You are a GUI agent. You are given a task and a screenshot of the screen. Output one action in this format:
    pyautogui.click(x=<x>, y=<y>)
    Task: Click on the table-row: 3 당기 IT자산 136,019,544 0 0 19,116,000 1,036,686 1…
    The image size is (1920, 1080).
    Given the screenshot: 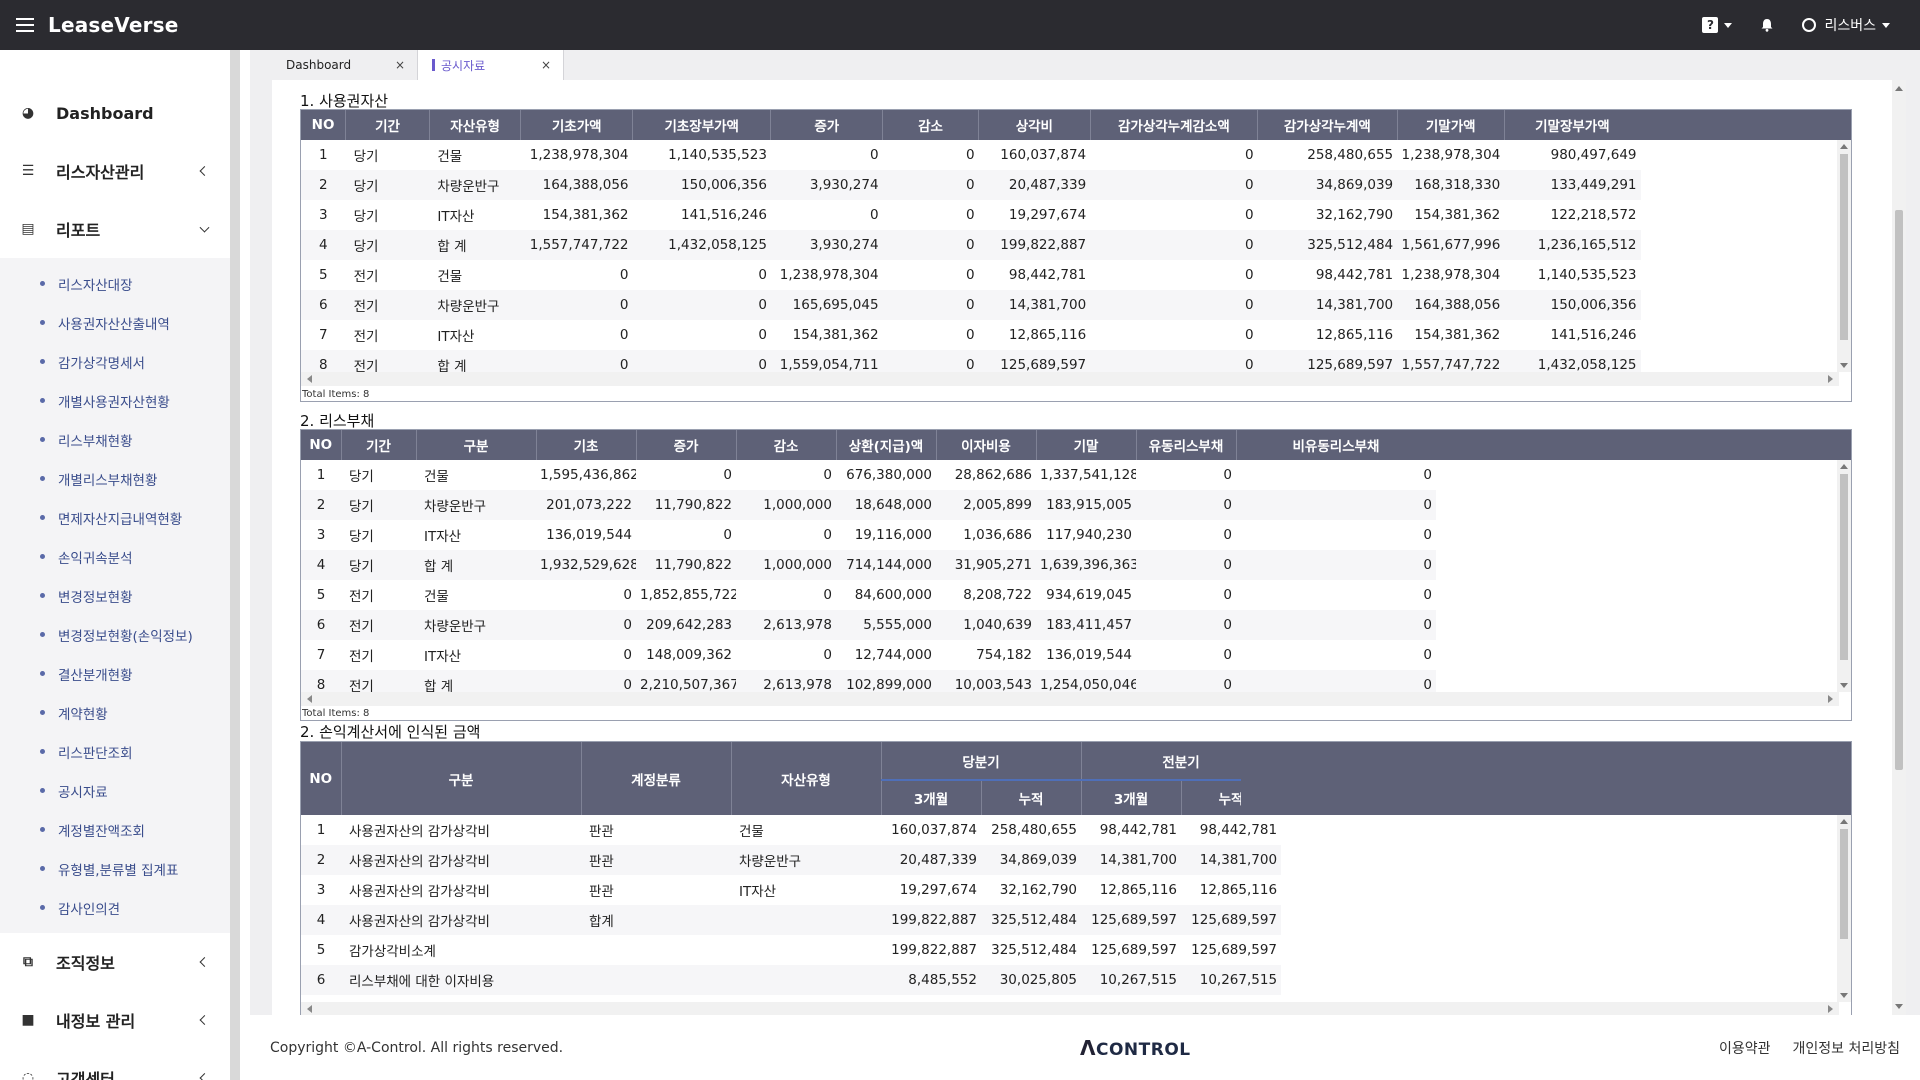 What is the action you would take?
    pyautogui.click(x=868, y=535)
    